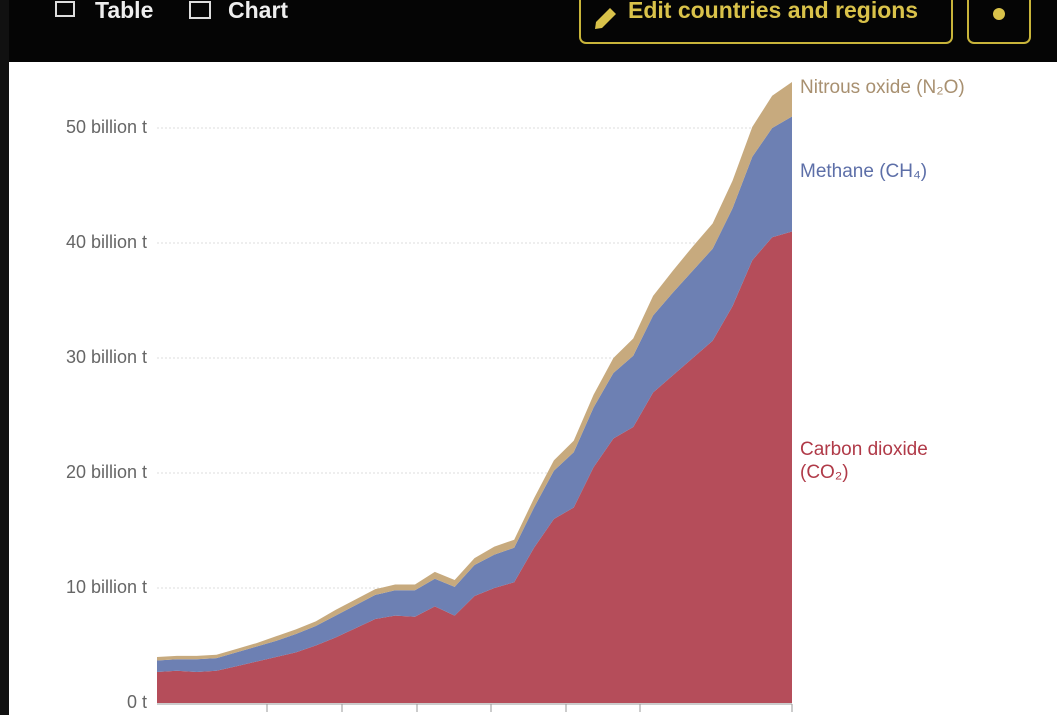 Image resolution: width=1057 pixels, height=715 pixels. Describe the element at coordinates (999, 22) in the screenshot. I see `settings-button` at that location.